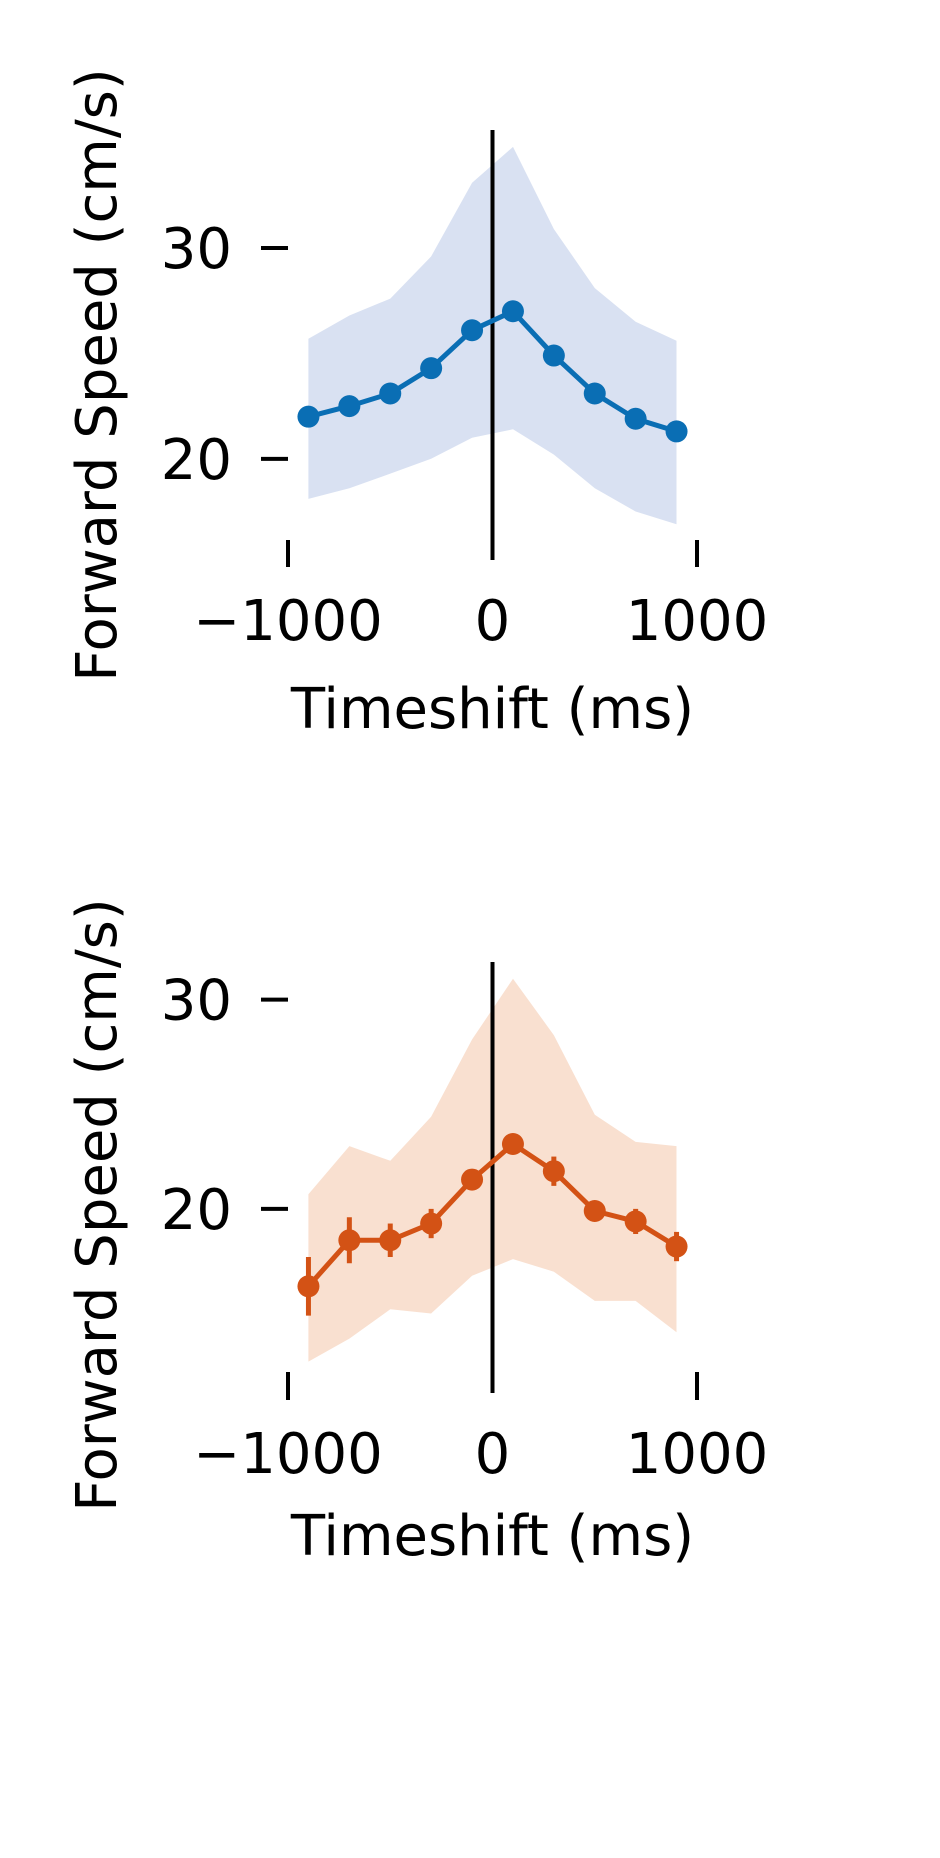 The image size is (940, 1858). What do you see at coordinates (492, 709) in the screenshot?
I see `panel-1-x-axis-label: Timeshift (ms)` at bounding box center [492, 709].